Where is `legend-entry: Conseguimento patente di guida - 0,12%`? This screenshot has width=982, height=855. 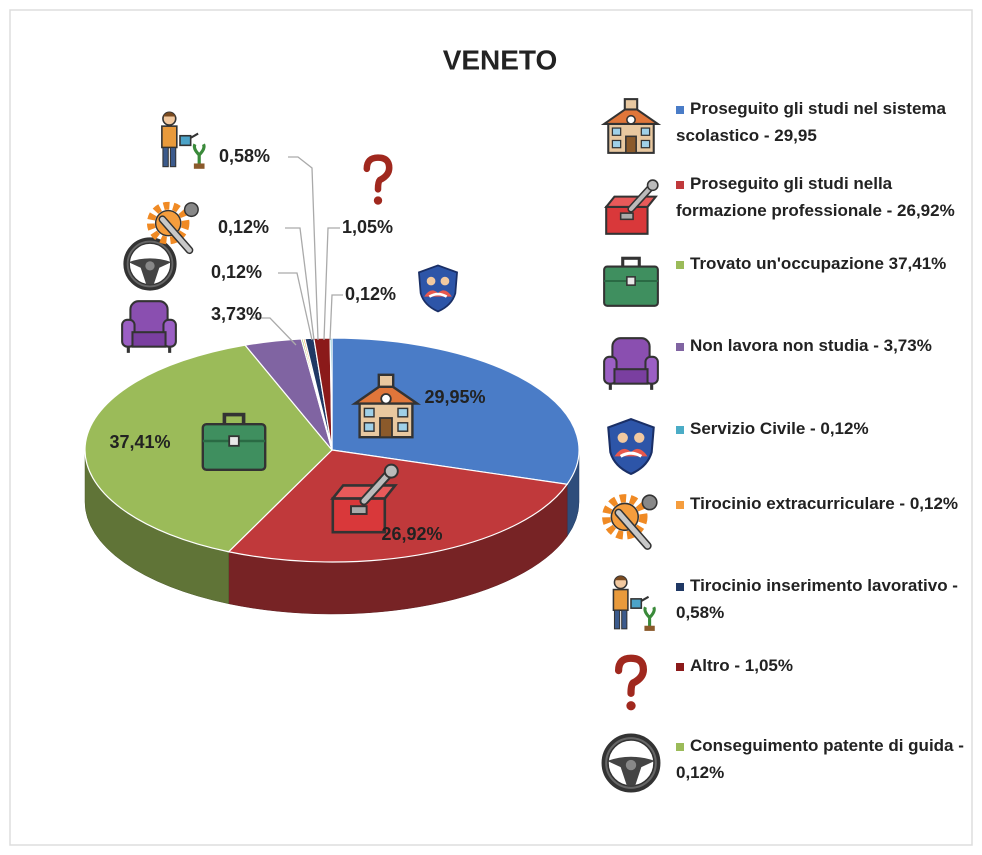 legend-entry: Conseguimento patente di guida - 0,12% is located at coordinates (821, 759).